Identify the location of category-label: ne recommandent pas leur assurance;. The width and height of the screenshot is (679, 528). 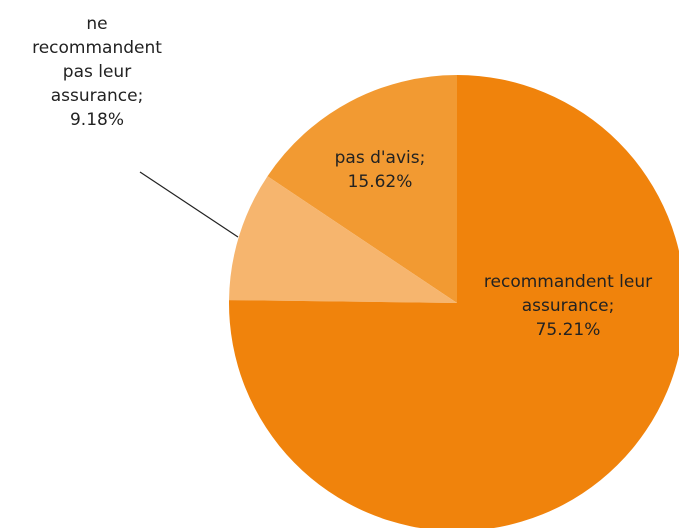
(97, 60).